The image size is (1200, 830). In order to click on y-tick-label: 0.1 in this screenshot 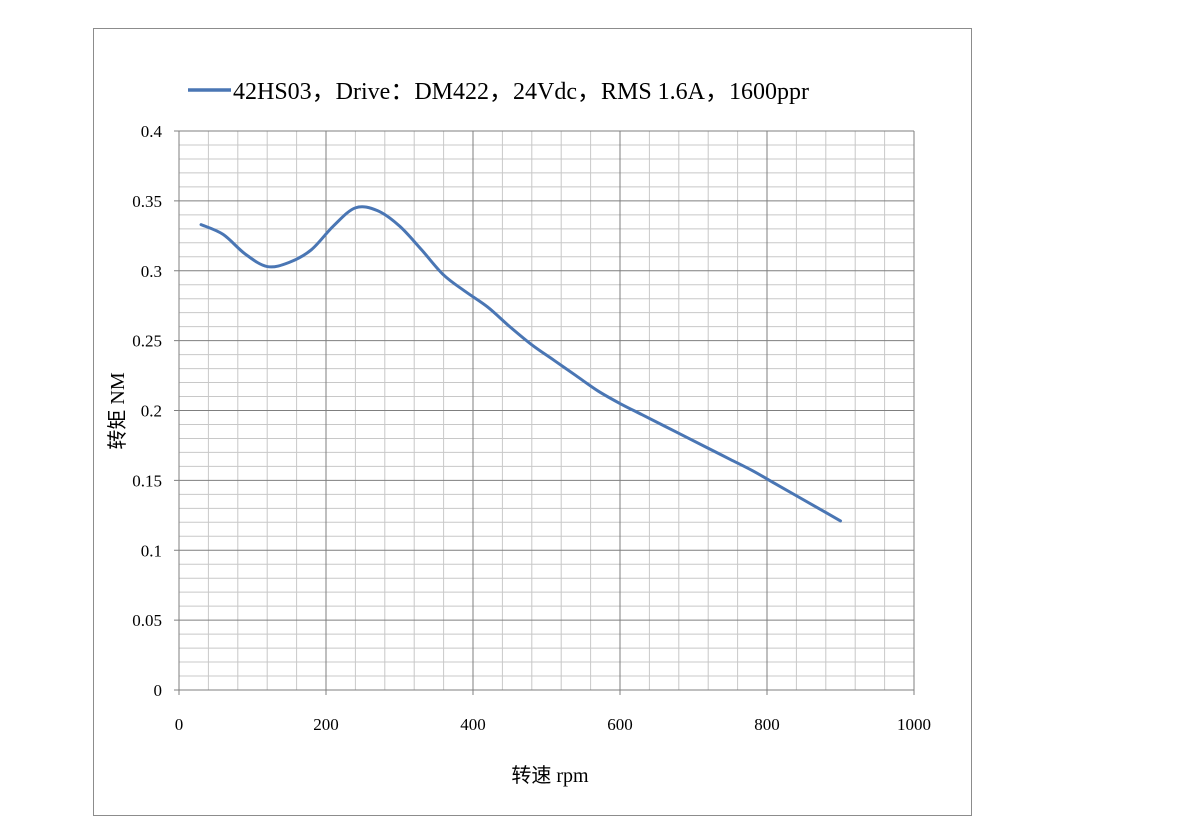, I will do `click(151, 550)`.